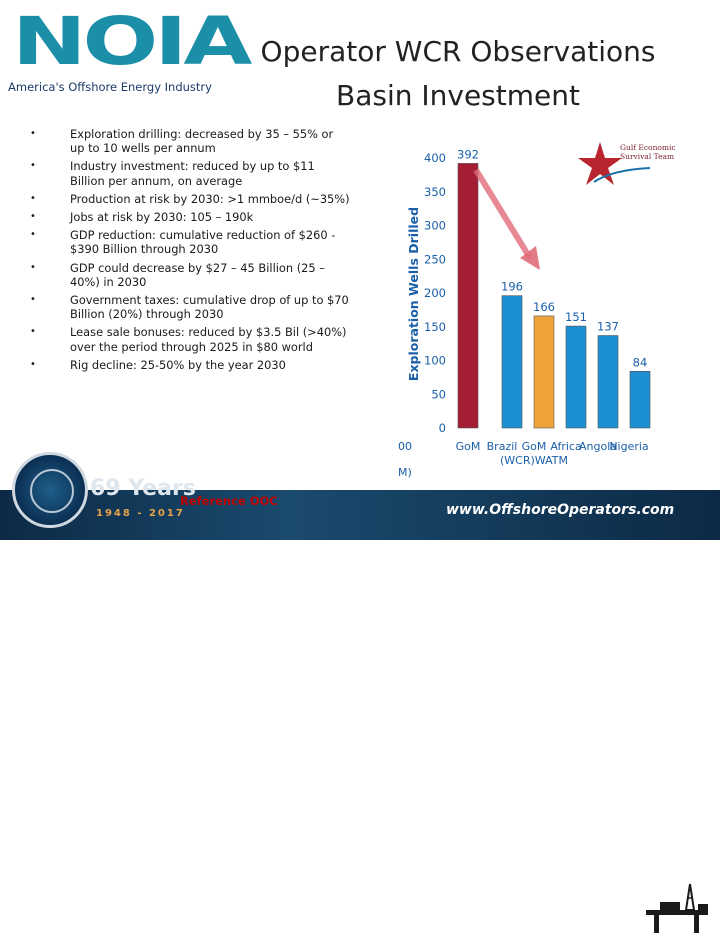  I want to click on bullet-item: • Rig decline: 25-50% by the year 2030, so click(190, 365).